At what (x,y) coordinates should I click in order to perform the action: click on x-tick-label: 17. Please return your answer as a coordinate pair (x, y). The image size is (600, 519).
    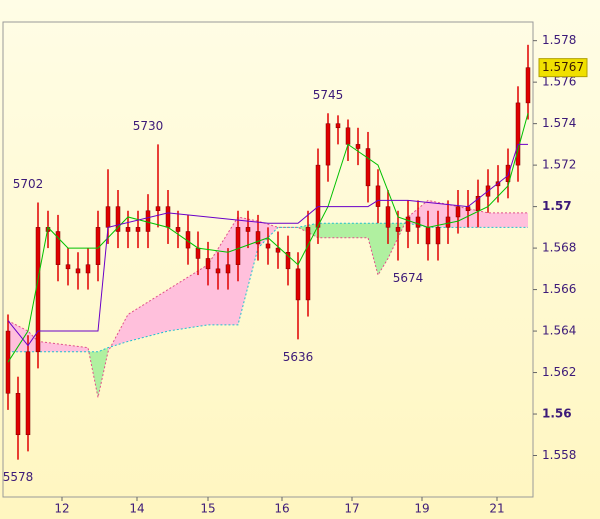
    Looking at the image, I should click on (351, 509).